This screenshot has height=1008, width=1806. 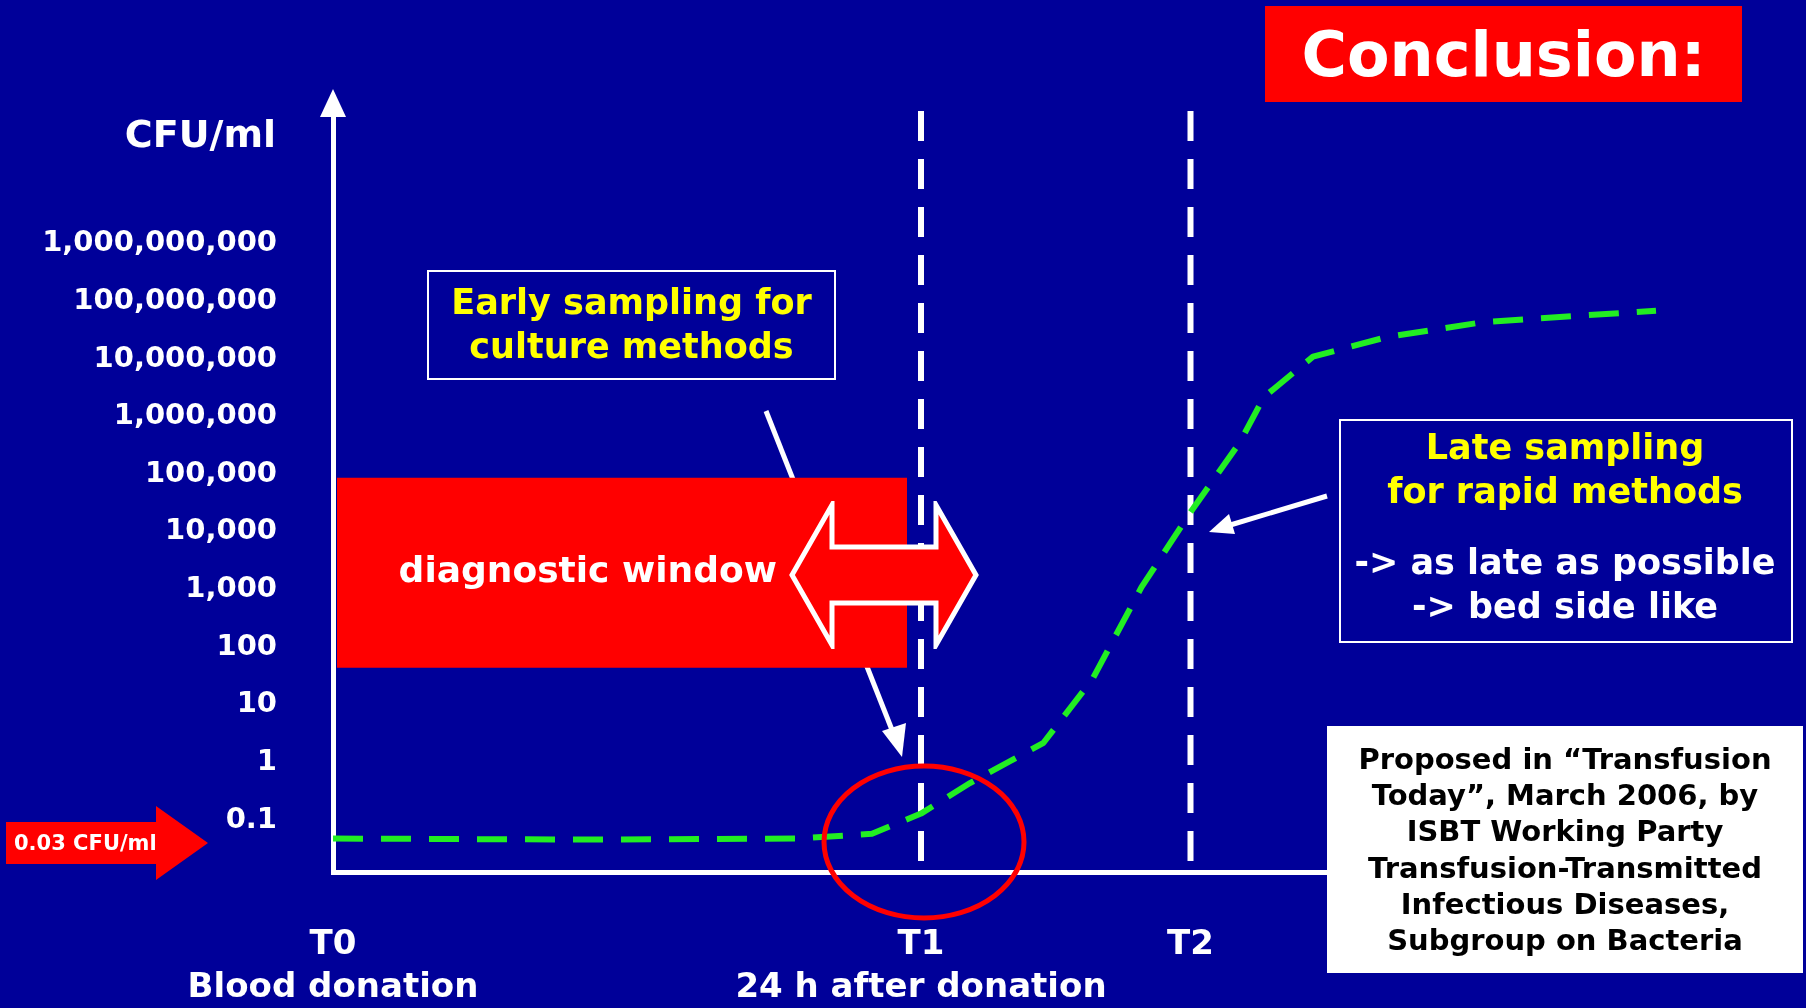 I want to click on annotation: Proposed in “Transfusion Today”, March 2006, by ISBT Working Party Transfusion-Transmitted Infectious Diseases, Subgroup on Bacteria, so click(x=1565, y=849).